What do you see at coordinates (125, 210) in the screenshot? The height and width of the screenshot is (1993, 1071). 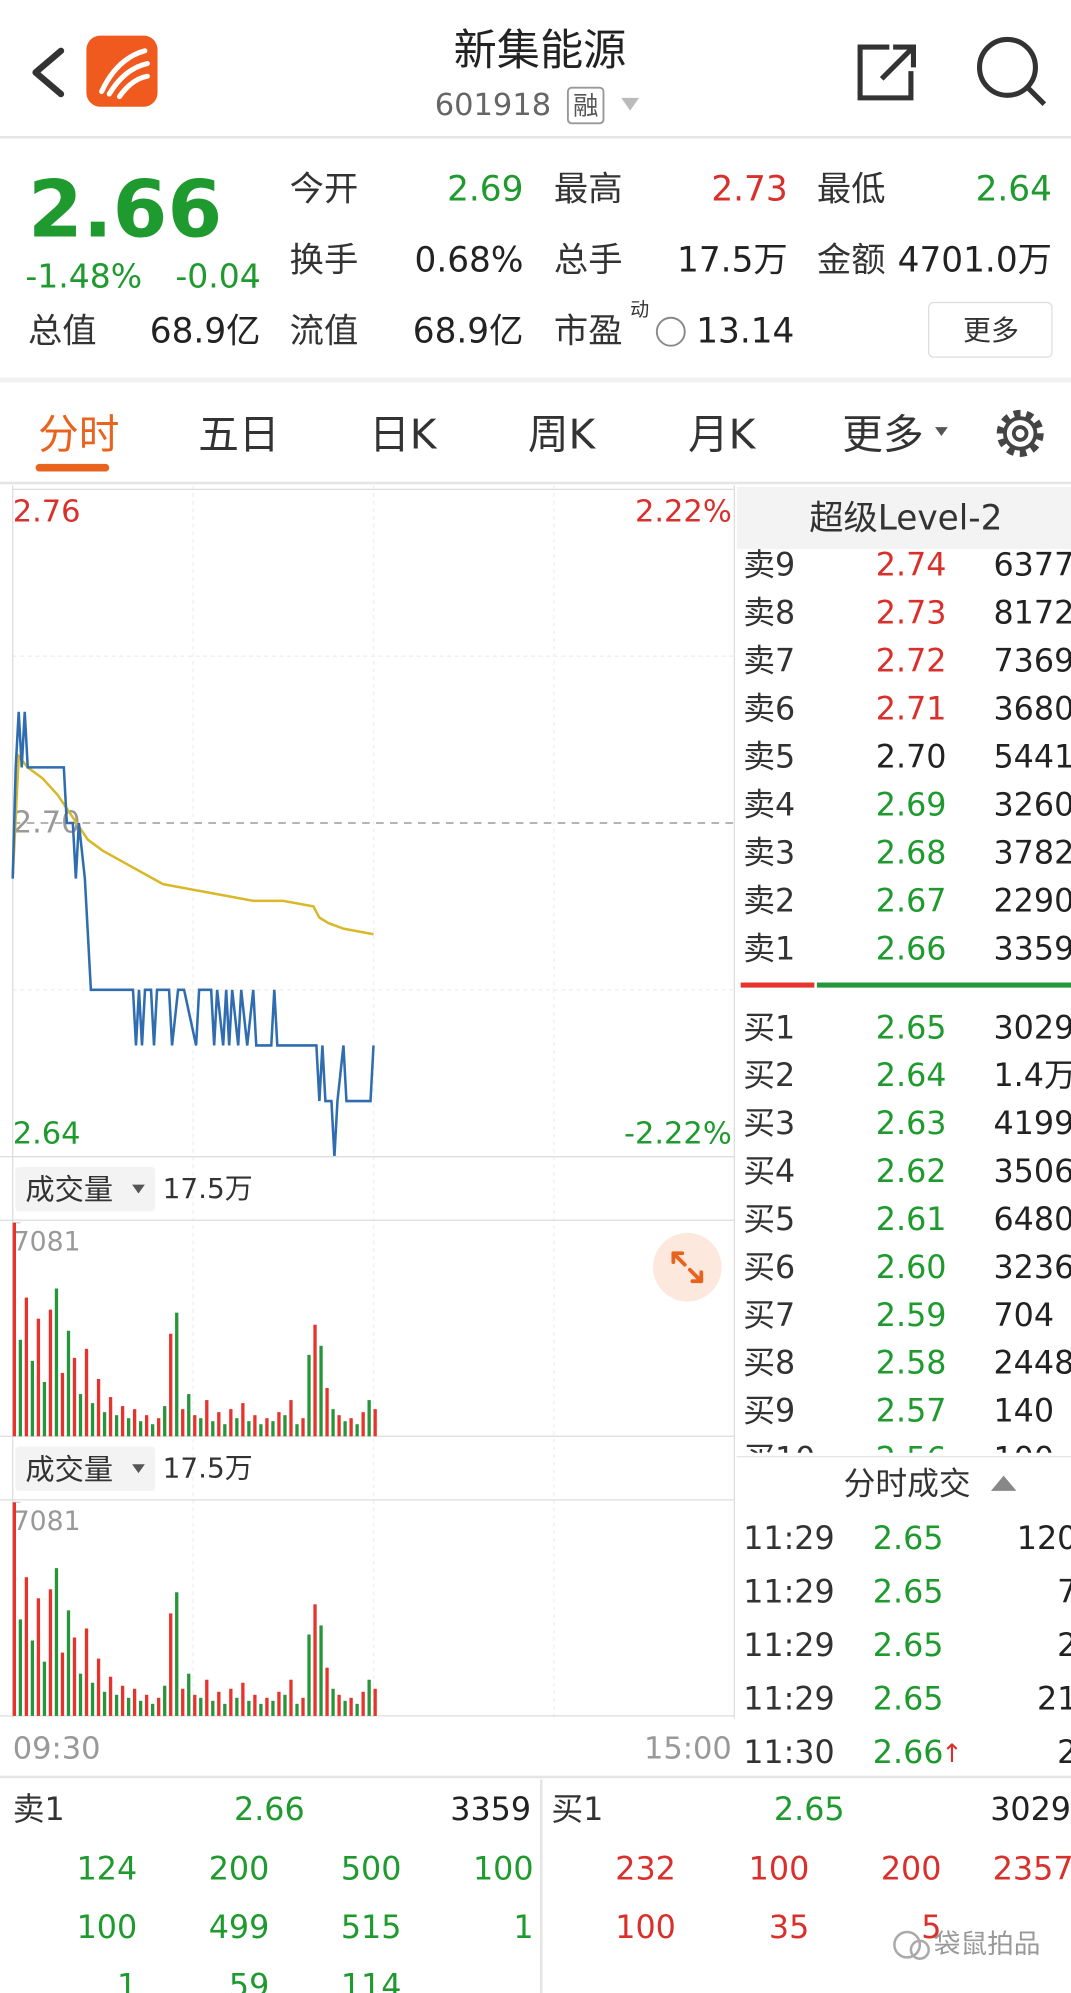 I see `price: 2.66` at bounding box center [125, 210].